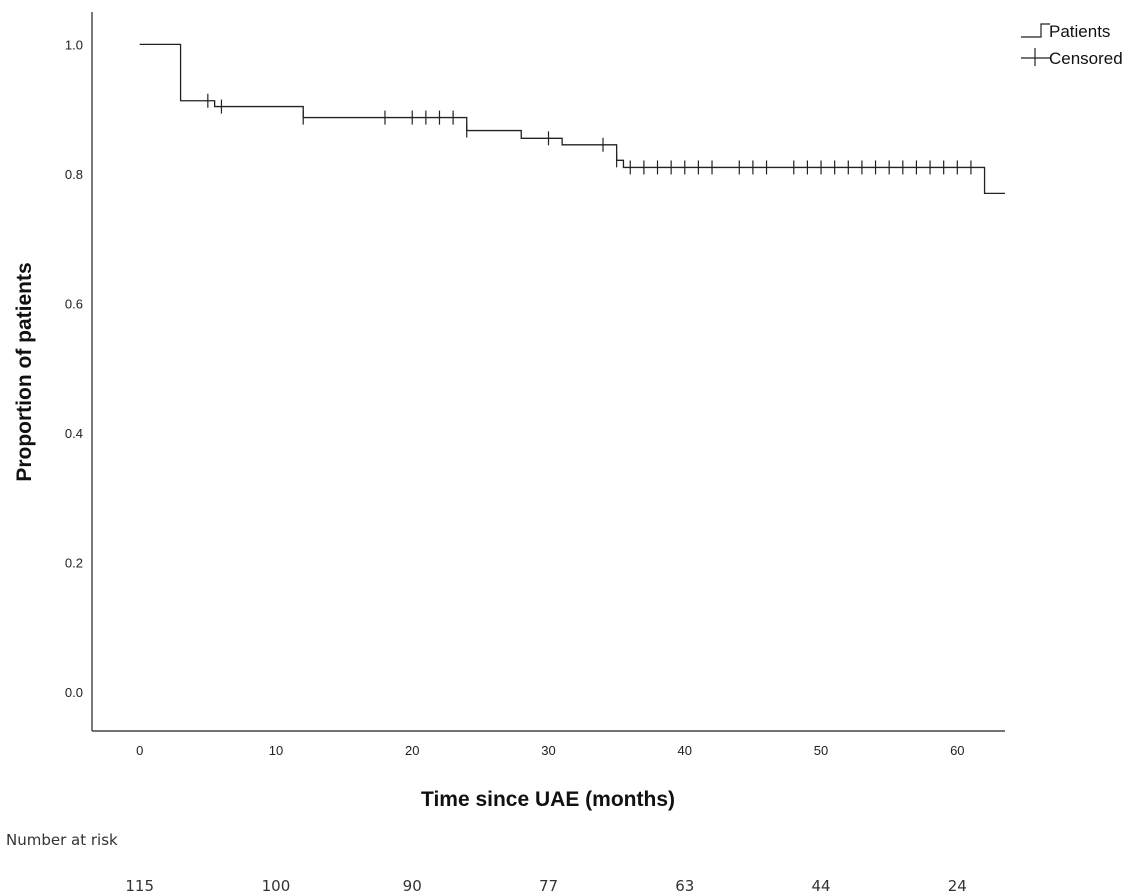 This screenshot has height=895, width=1145. I want to click on x-tick-label: 50, so click(821, 750).